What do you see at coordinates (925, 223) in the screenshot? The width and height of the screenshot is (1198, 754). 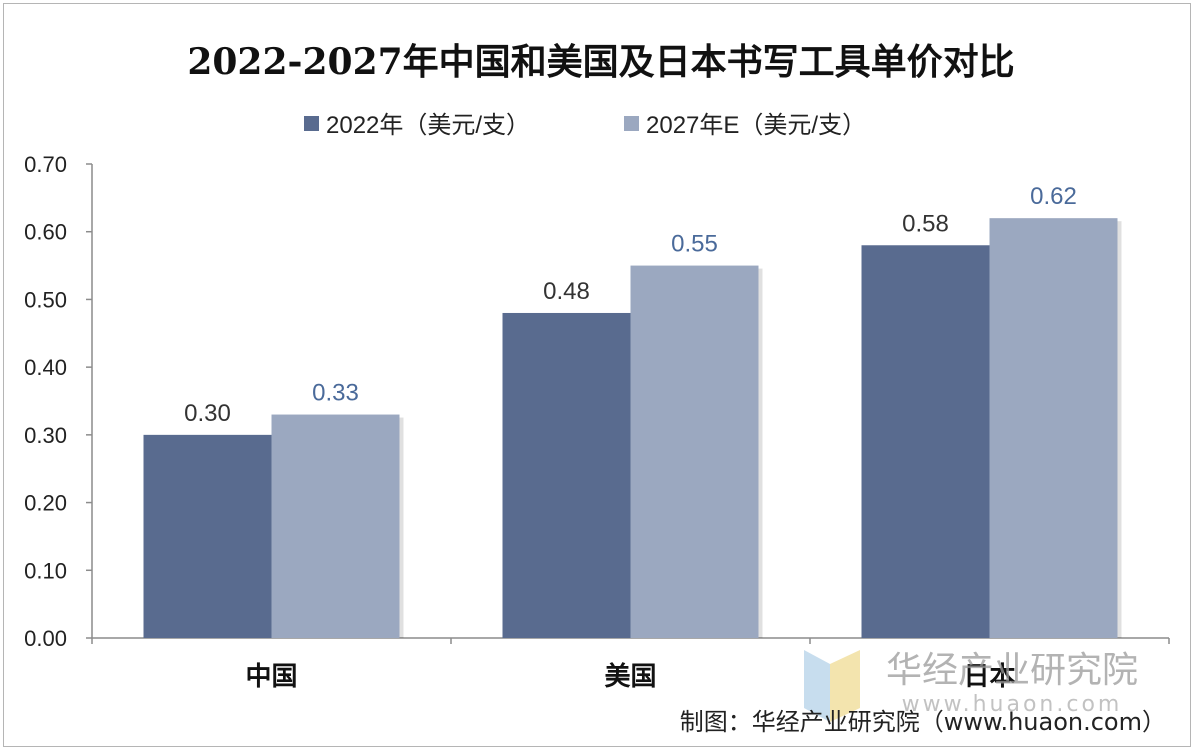 I see `data-label: 0.58` at bounding box center [925, 223].